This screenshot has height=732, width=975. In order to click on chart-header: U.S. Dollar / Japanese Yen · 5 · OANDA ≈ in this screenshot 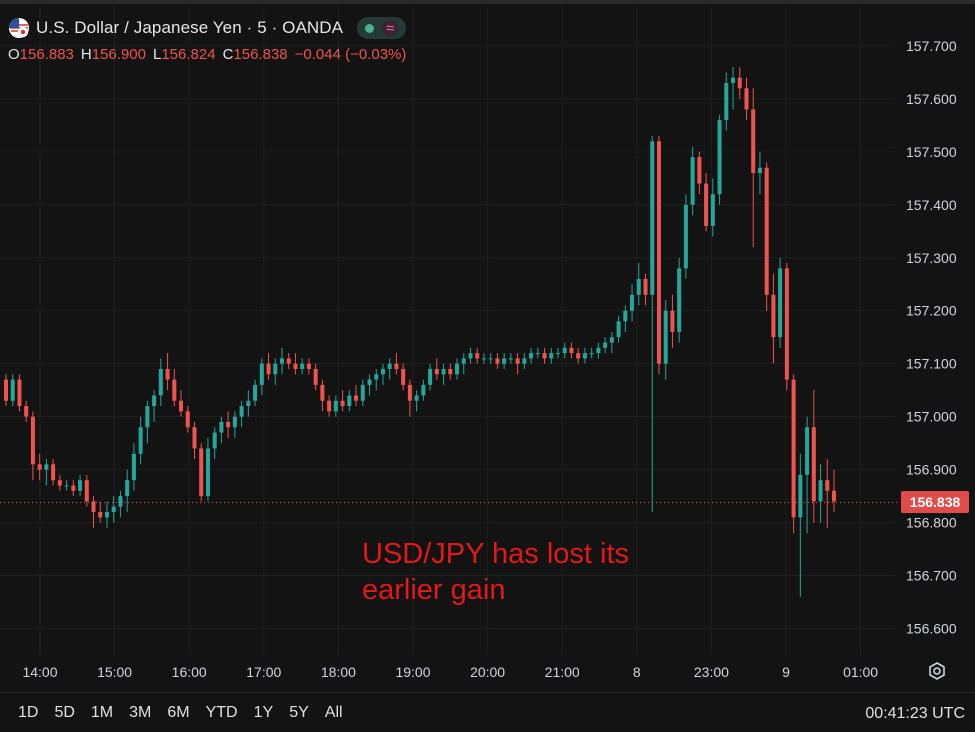, I will do `click(207, 28)`.